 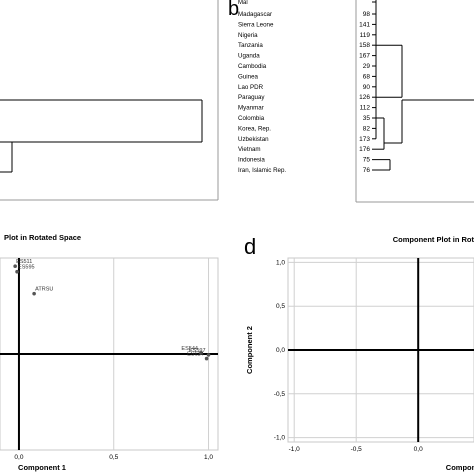 What do you see at coordinates (250, 246) in the screenshot?
I see `panel-d-letter: d` at bounding box center [250, 246].